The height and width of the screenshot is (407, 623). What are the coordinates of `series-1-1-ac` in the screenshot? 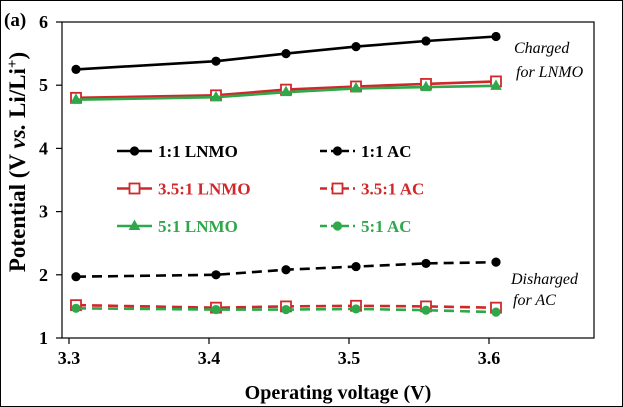 It's located at (286, 269).